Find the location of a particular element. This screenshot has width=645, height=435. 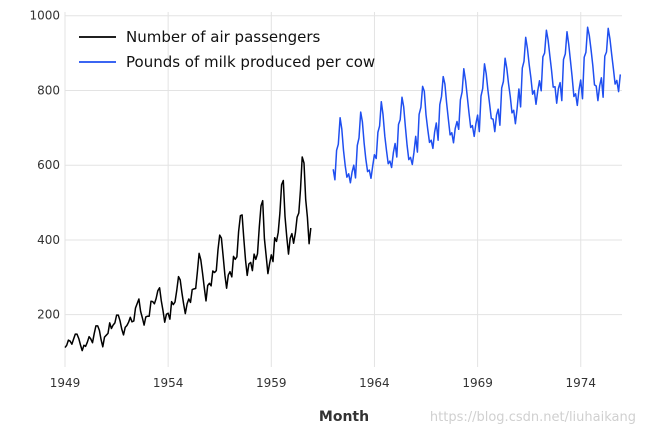

x-tick-label: 1969 is located at coordinates (477, 383).